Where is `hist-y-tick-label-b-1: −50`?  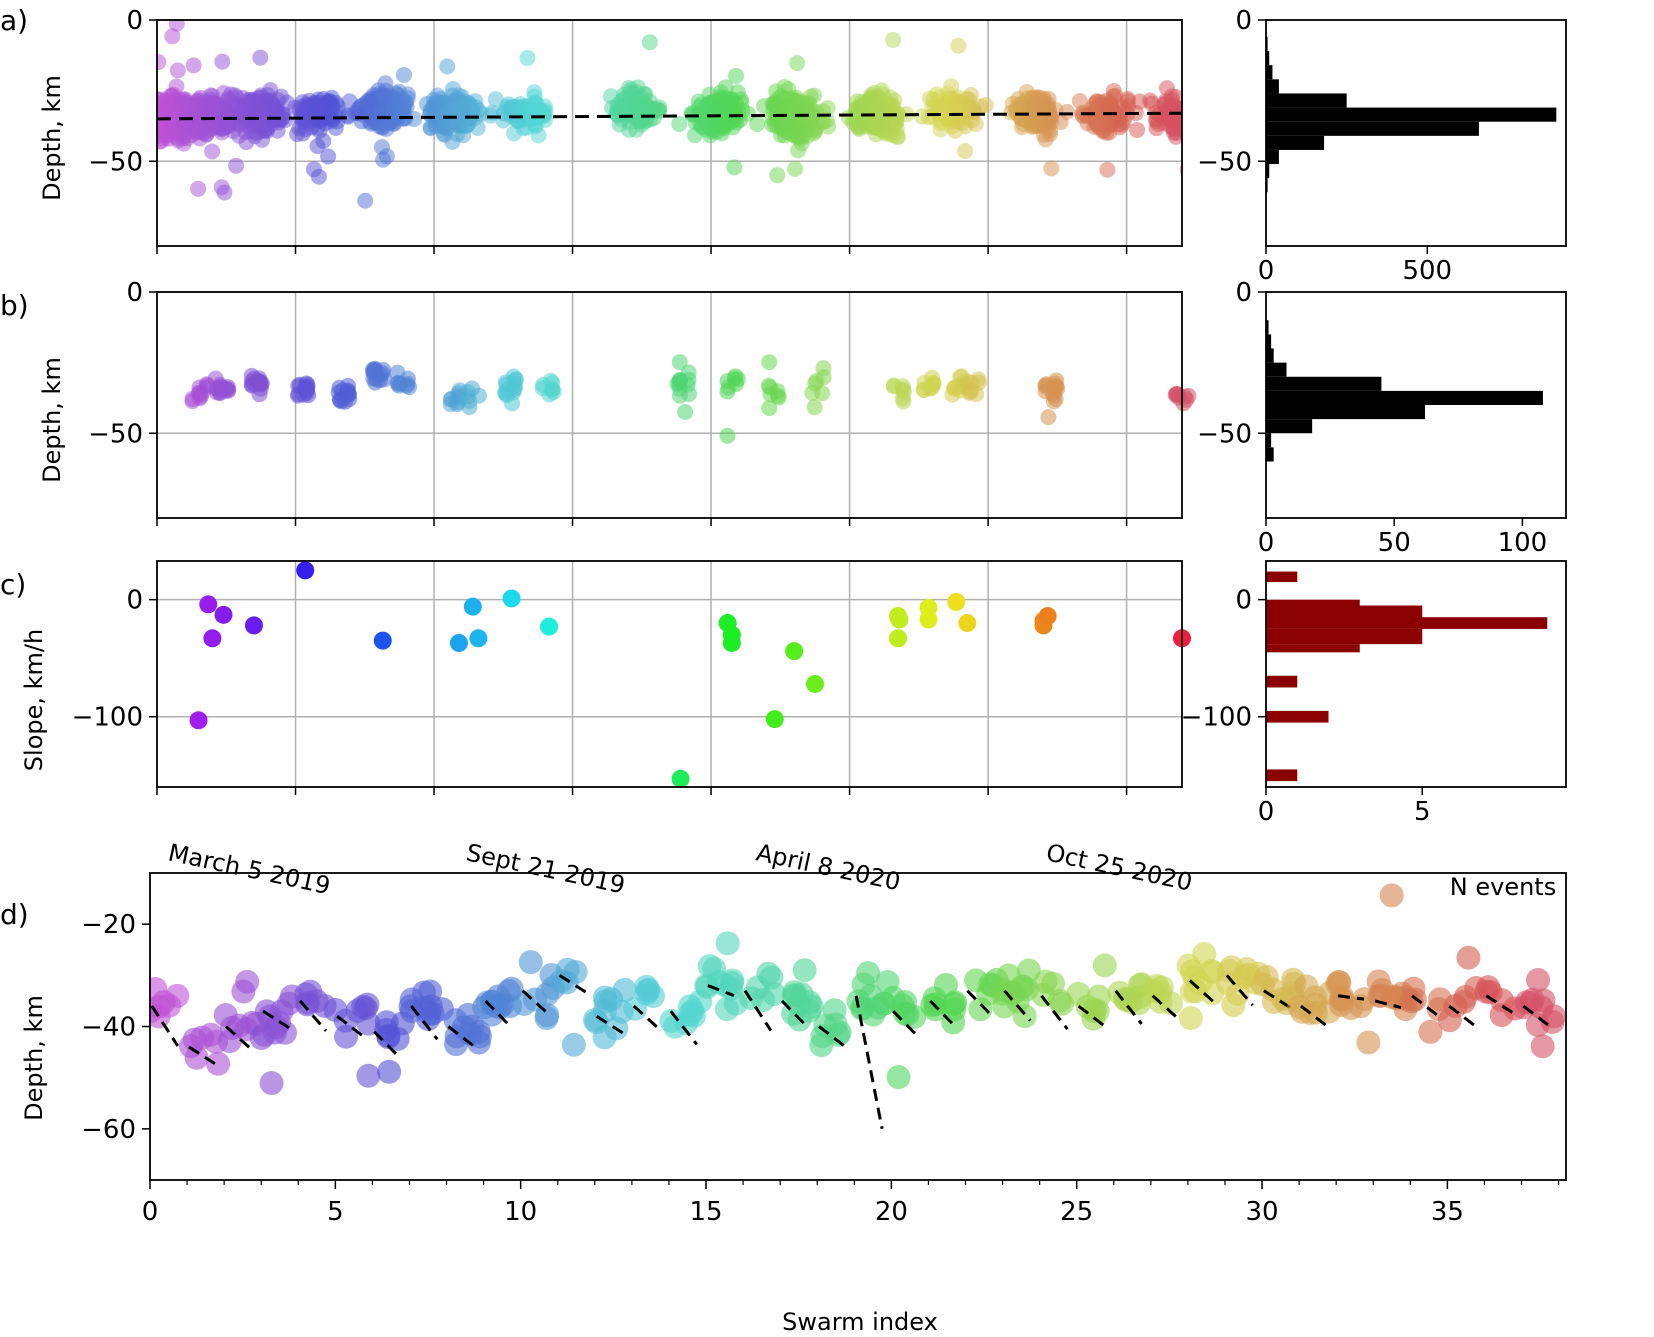
hist-y-tick-label-b-1: −50 is located at coordinates (1224, 434).